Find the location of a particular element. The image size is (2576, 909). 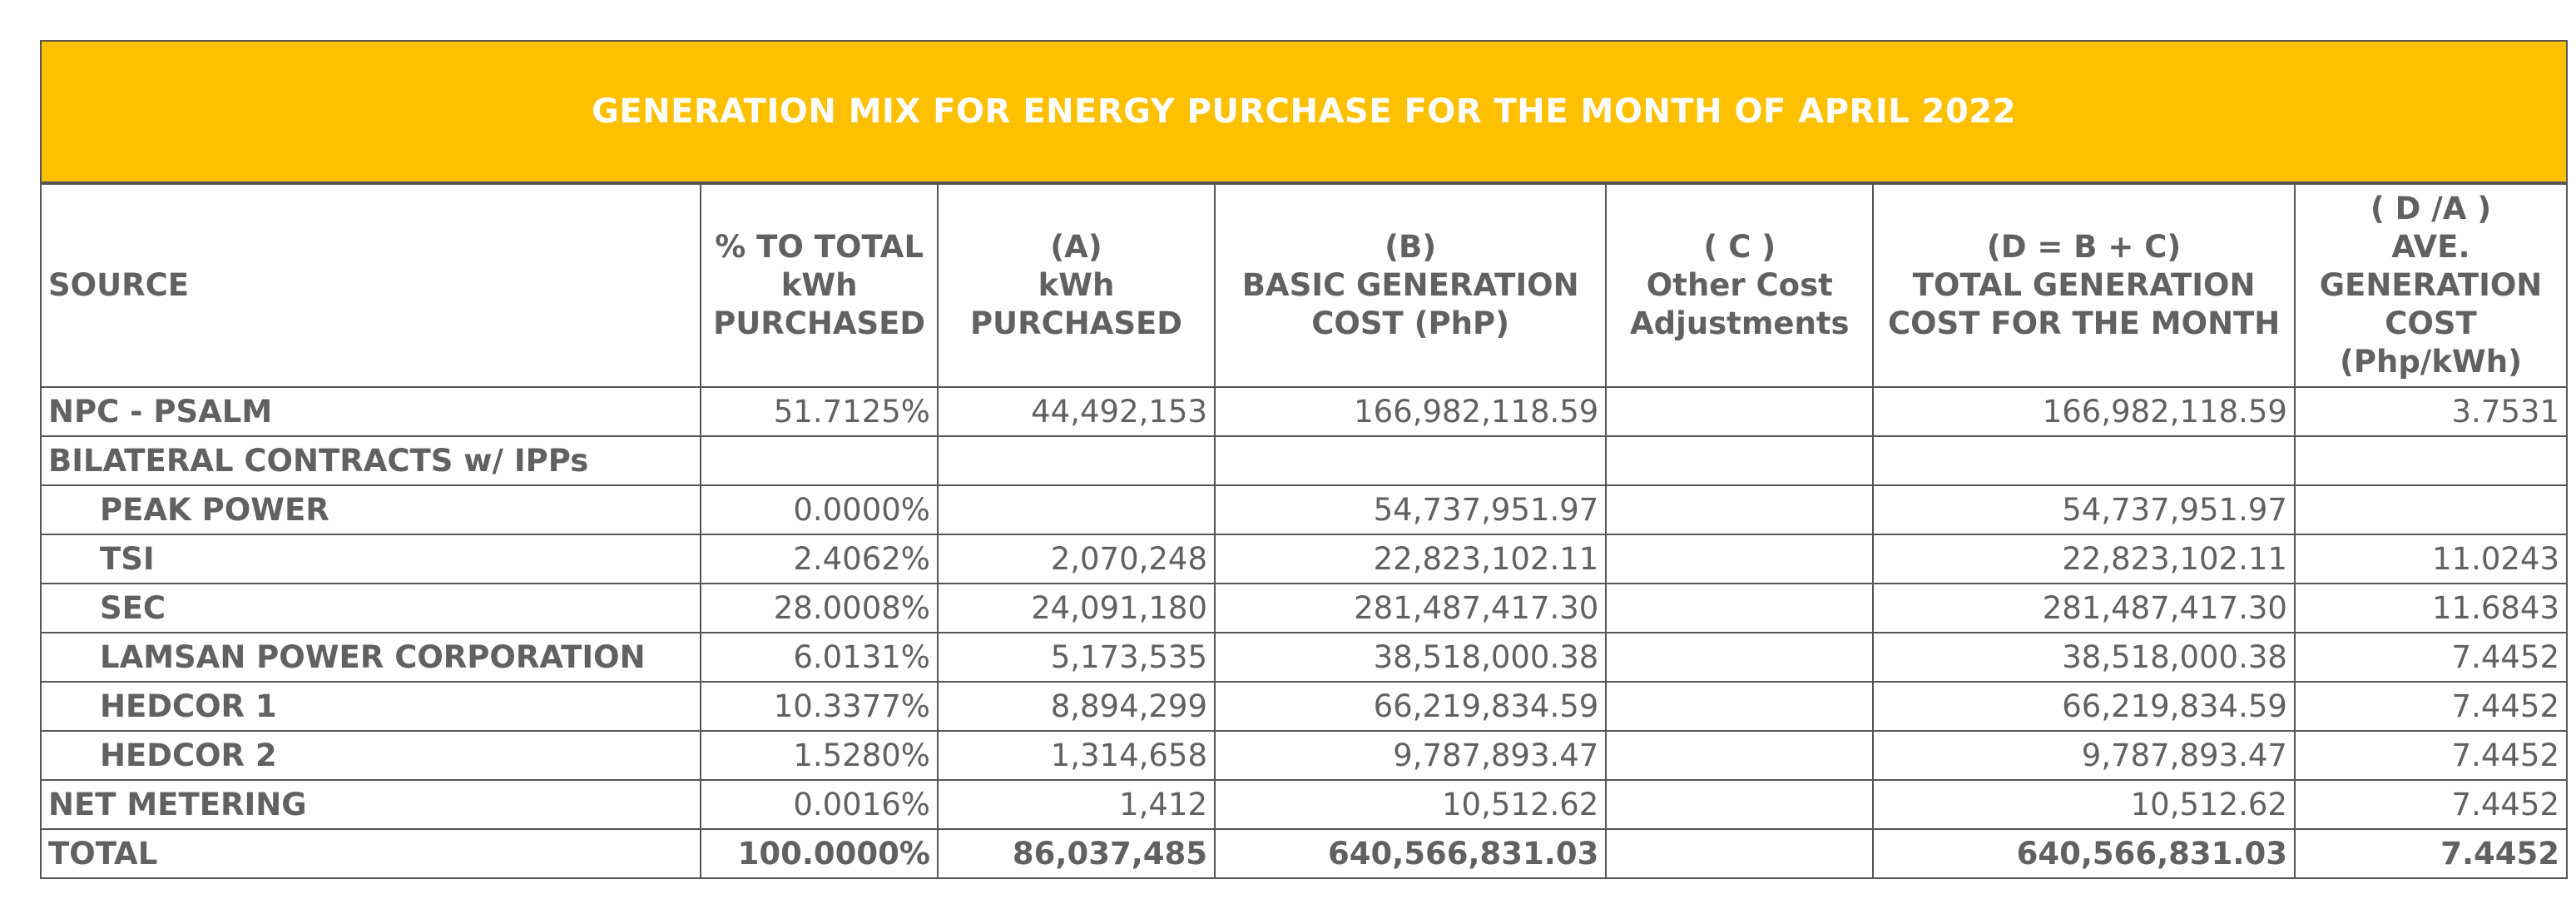

cell-kwh: 44,492,153 is located at coordinates (1076, 412).